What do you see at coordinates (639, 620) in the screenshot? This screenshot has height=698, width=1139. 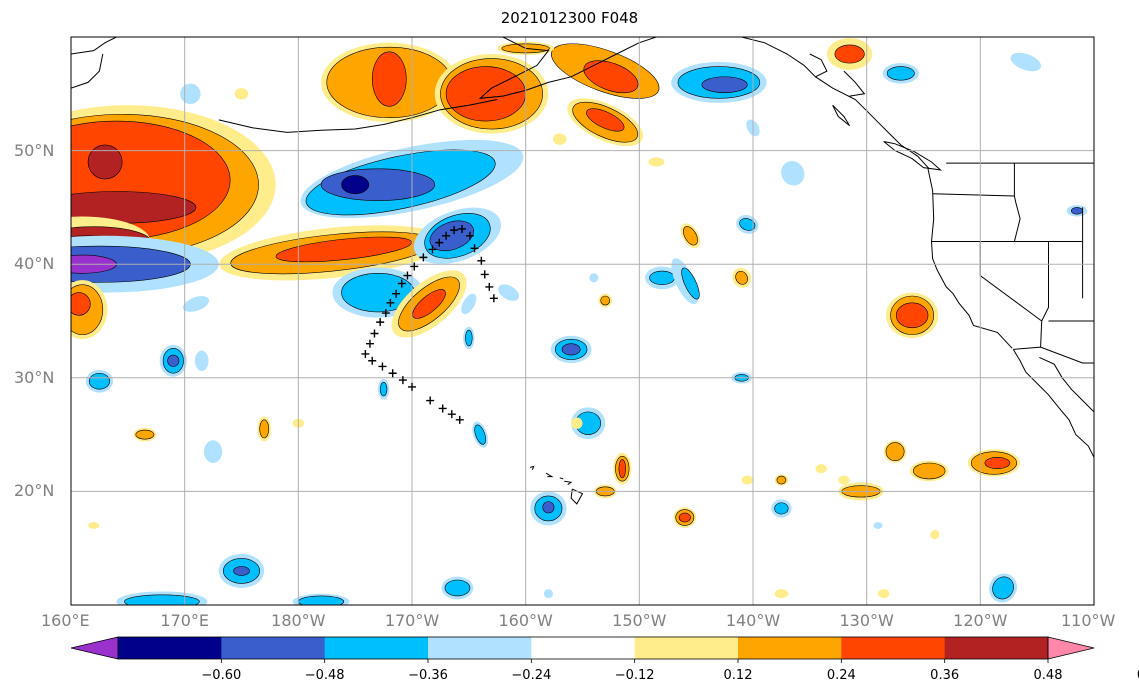 I see `lon-tick-label-5: 150°W` at bounding box center [639, 620].